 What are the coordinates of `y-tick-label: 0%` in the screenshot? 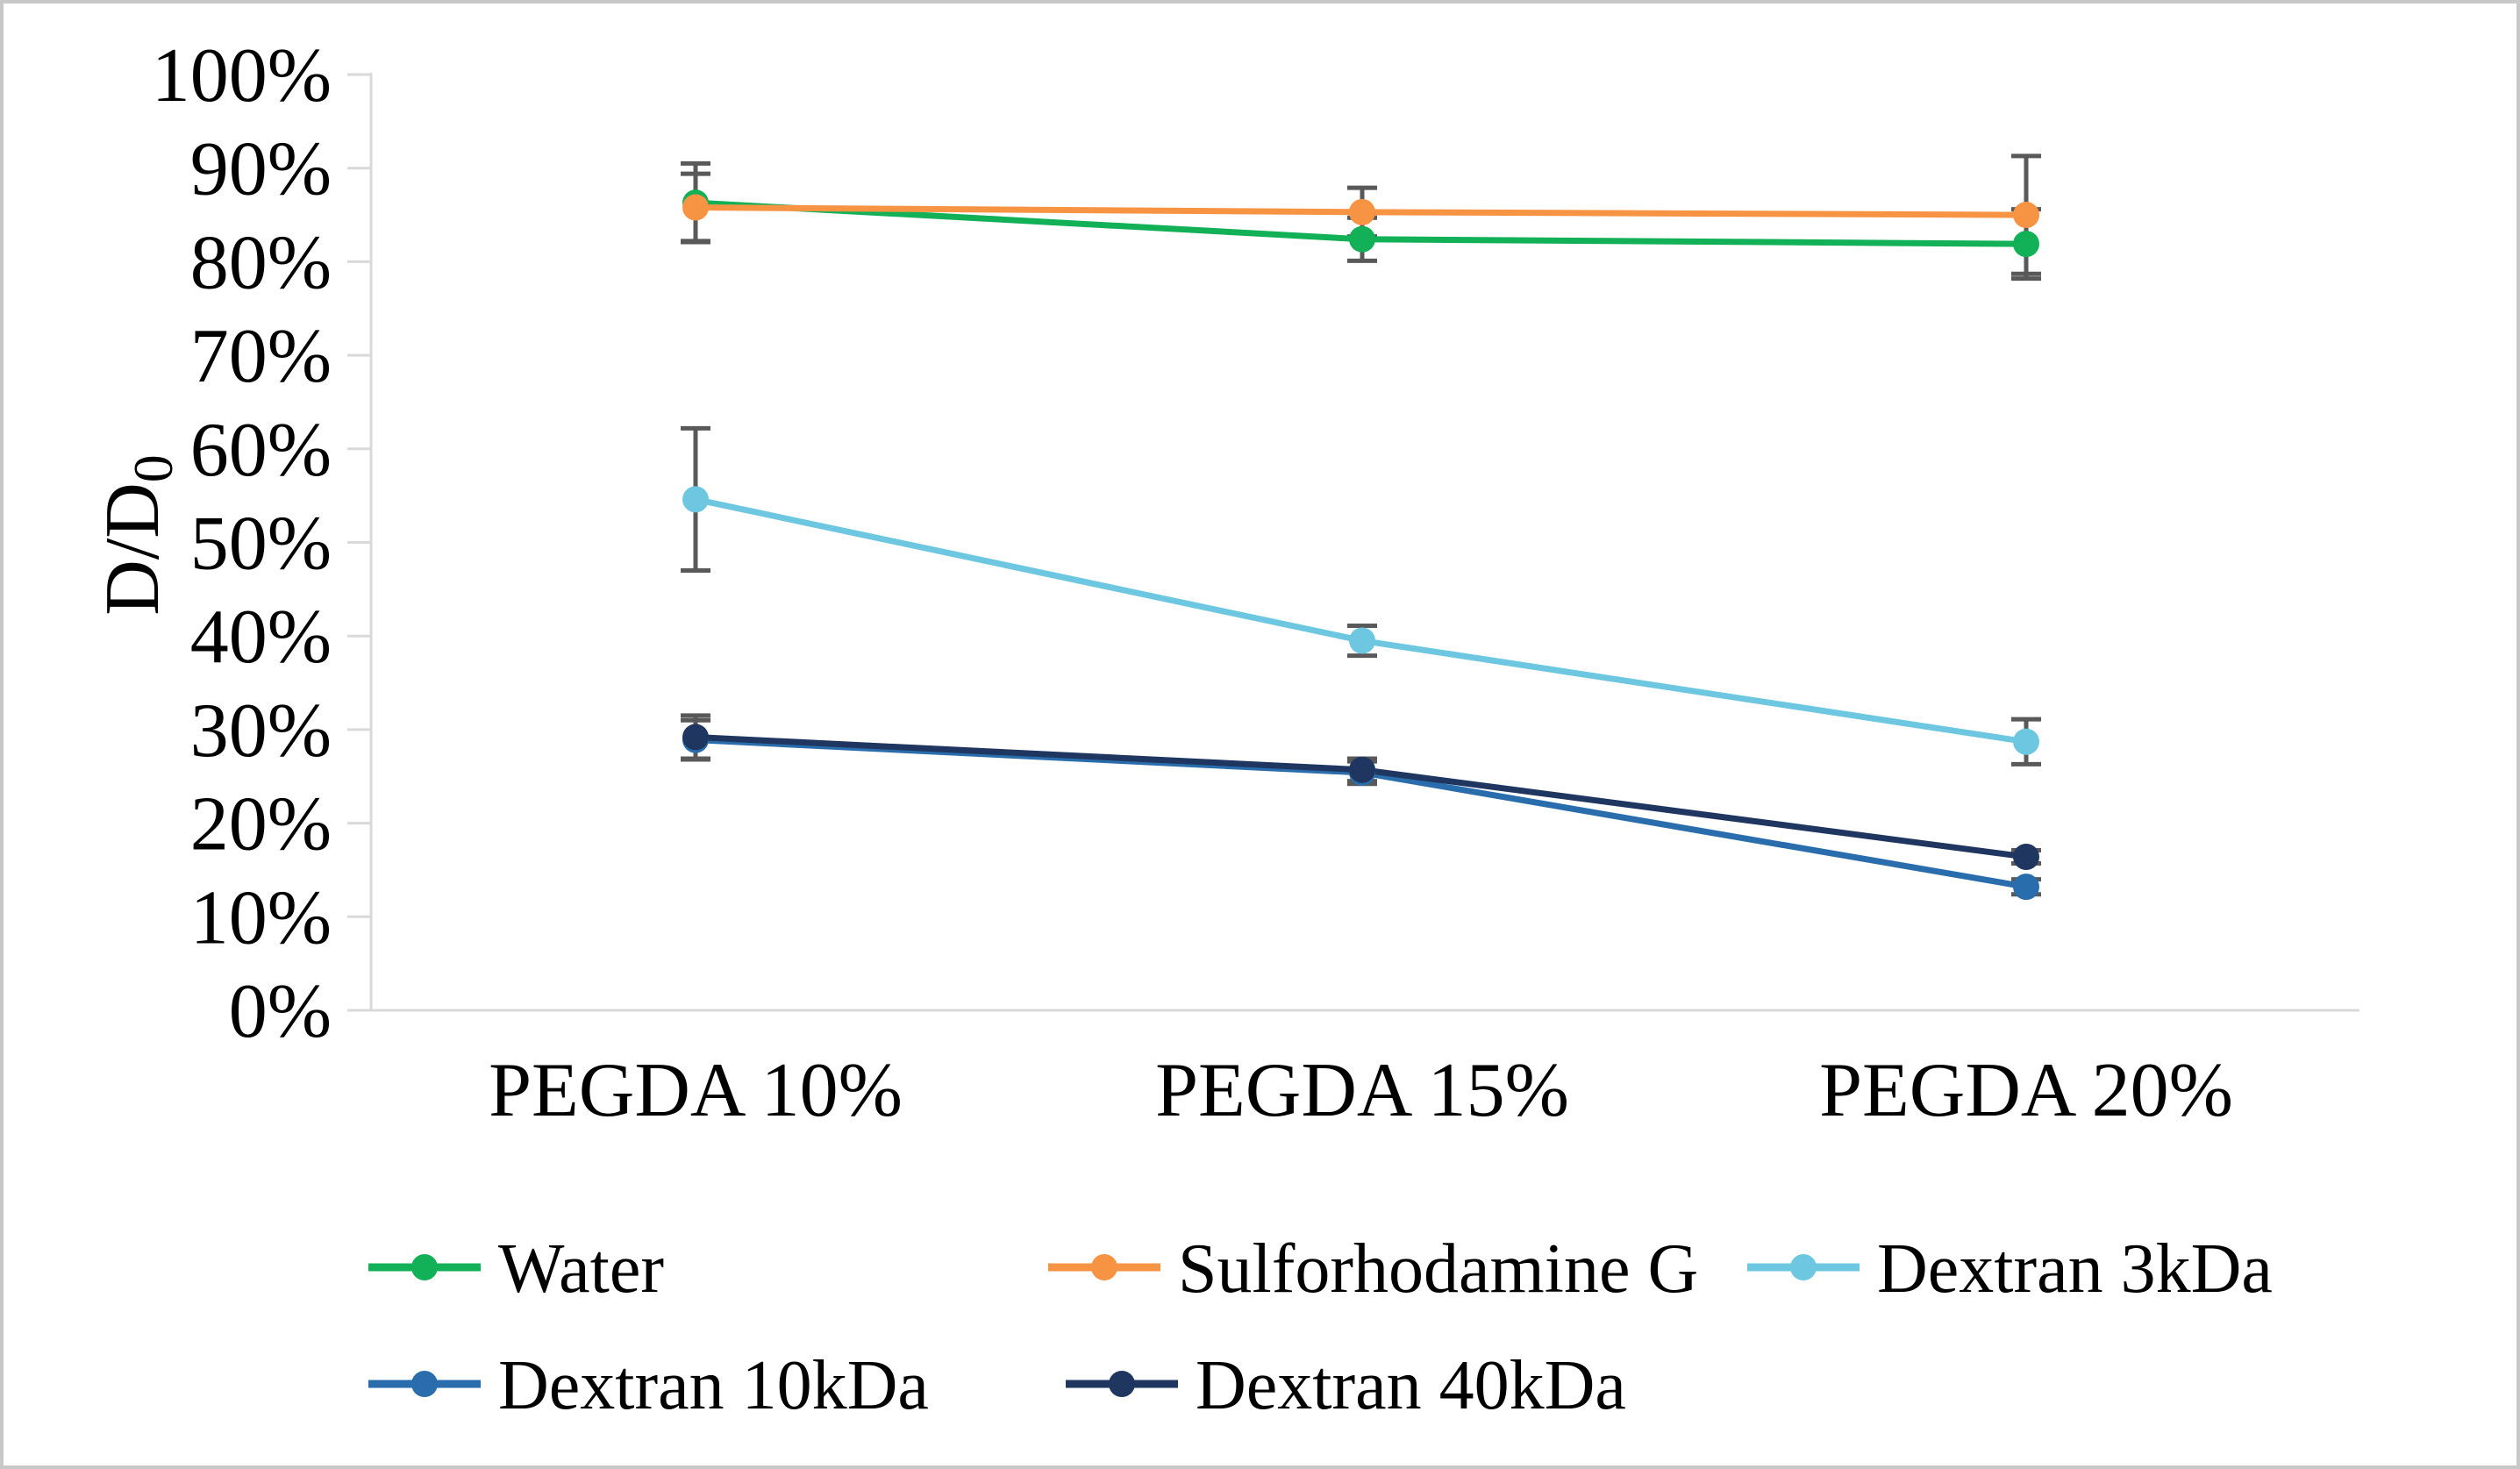 It's located at (280, 1011).